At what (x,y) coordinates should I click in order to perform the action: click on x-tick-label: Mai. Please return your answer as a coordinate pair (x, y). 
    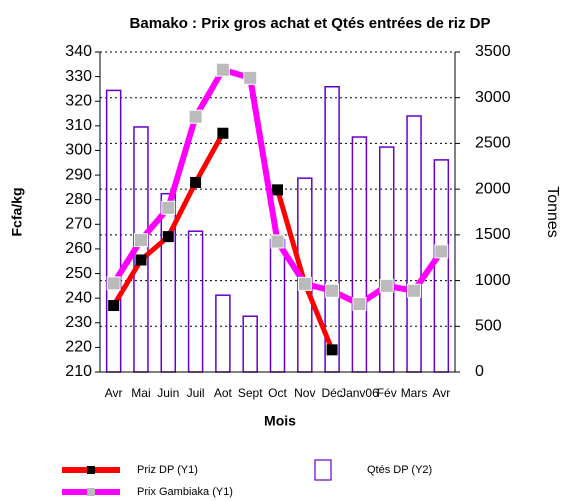
    Looking at the image, I should click on (140, 393).